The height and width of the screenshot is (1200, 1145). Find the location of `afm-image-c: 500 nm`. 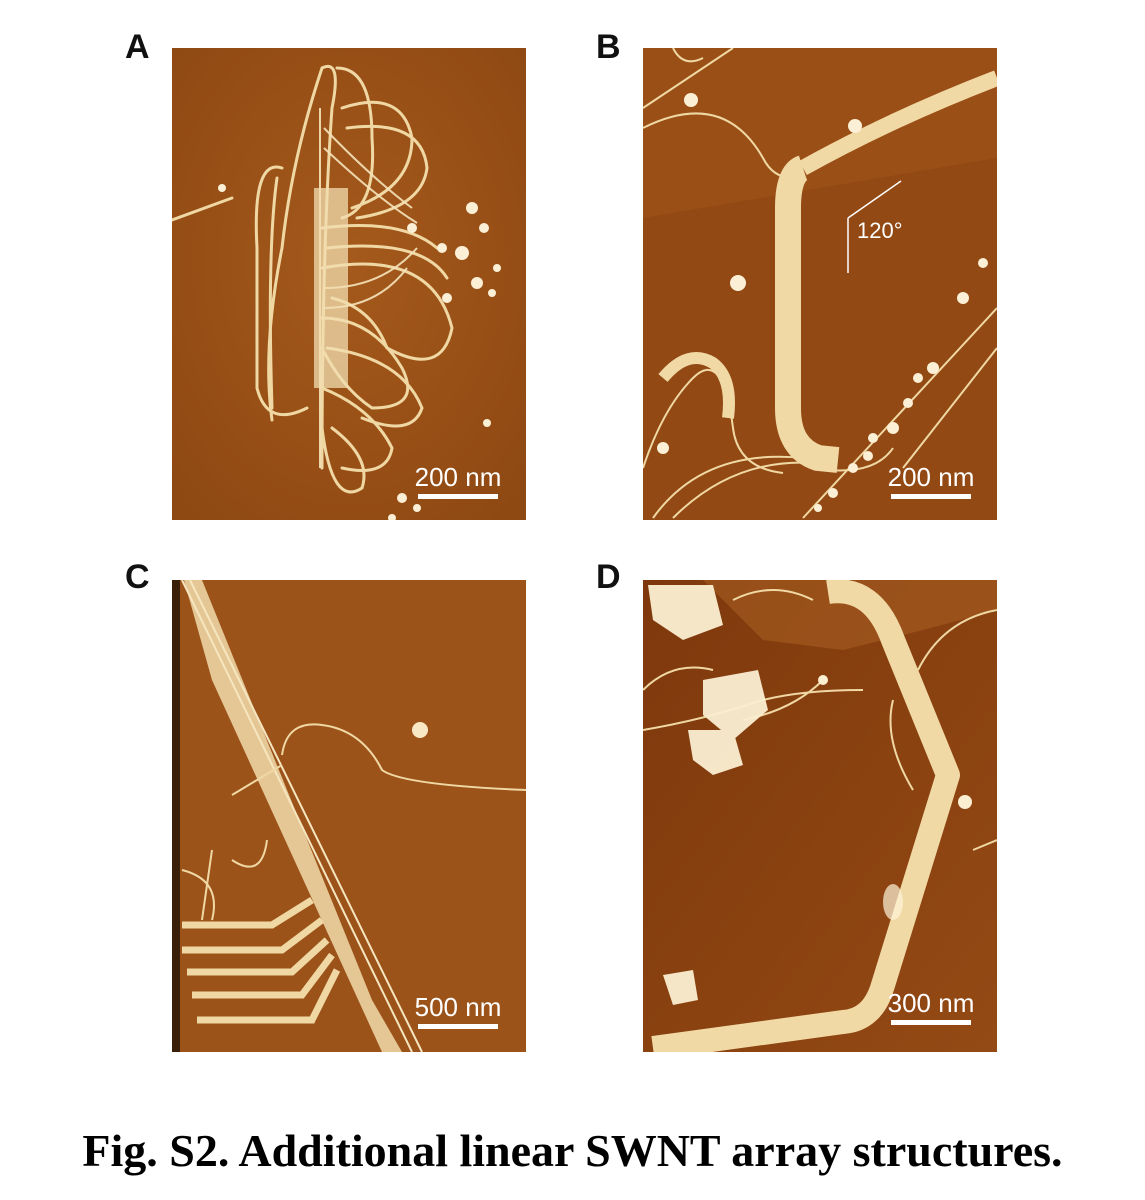

afm-image-c: 500 nm is located at coordinates (349, 816).